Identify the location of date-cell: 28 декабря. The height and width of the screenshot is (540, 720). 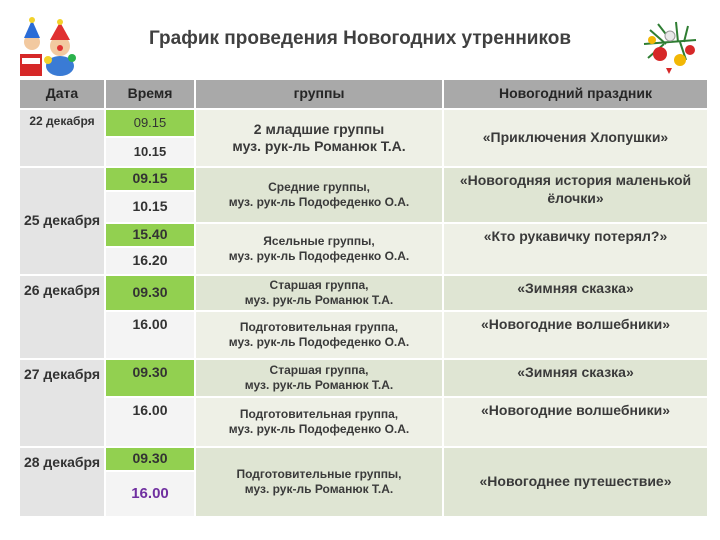
(62, 482).